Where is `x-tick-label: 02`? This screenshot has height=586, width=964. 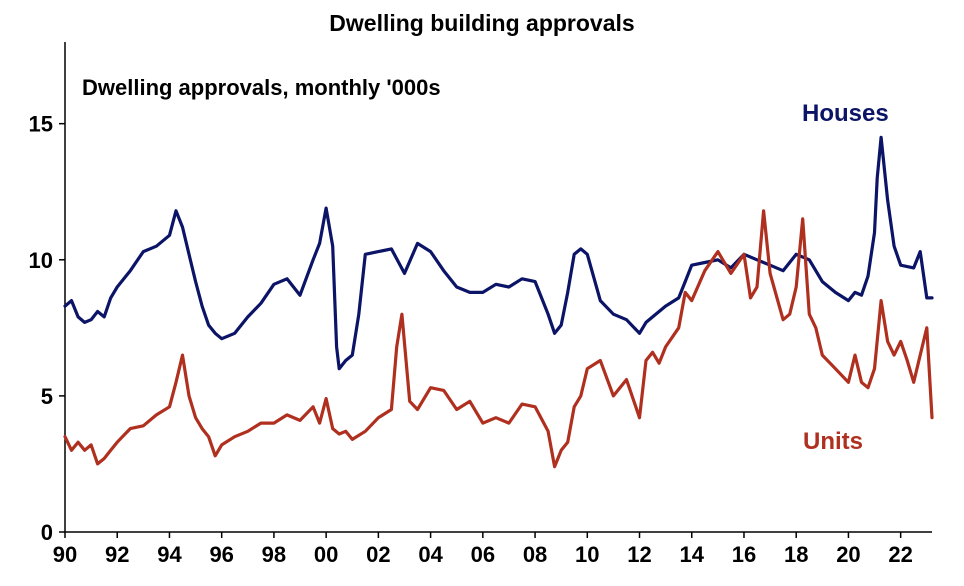 x-tick-label: 02 is located at coordinates (378, 554).